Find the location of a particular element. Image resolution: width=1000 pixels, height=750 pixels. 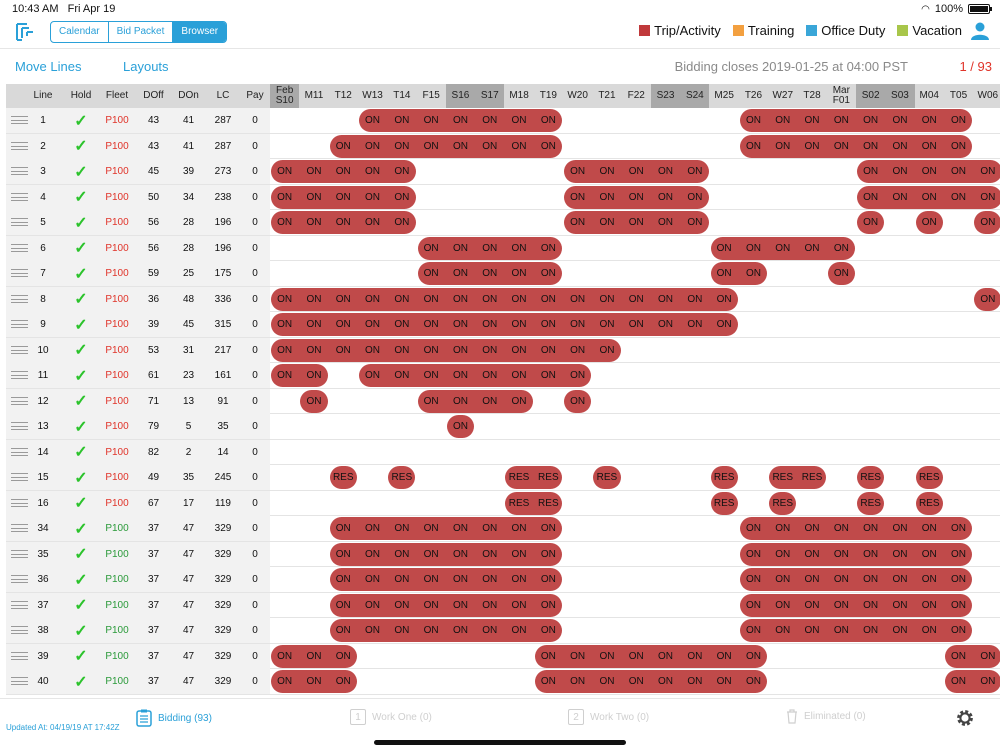

table-row: 11 ✓ P100 61 23 161 0 ON ON ON ON ON ON ON ON ON ON is located at coordinates (503, 376).